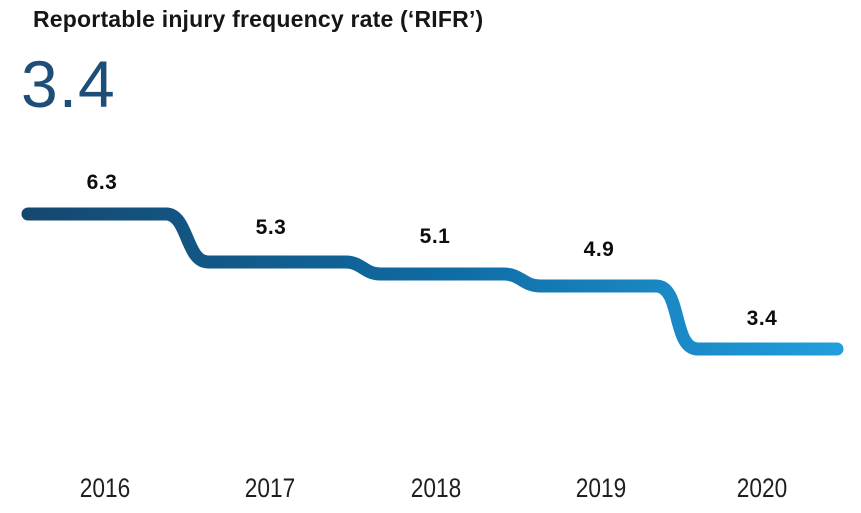 The image size is (861, 513). Describe the element at coordinates (68, 84) in the screenshot. I see `headline-value: 3.4` at that location.